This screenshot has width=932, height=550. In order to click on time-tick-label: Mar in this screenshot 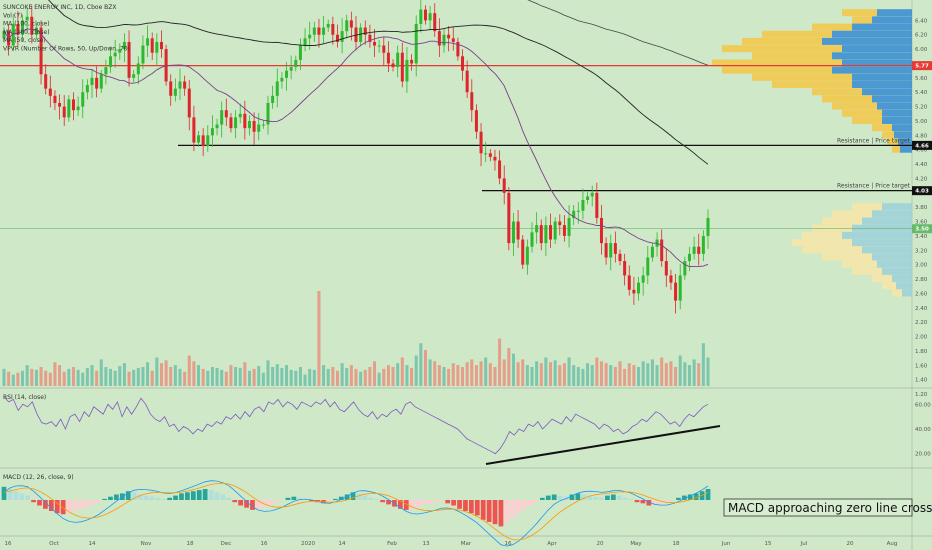, I will do `click(466, 544)`.